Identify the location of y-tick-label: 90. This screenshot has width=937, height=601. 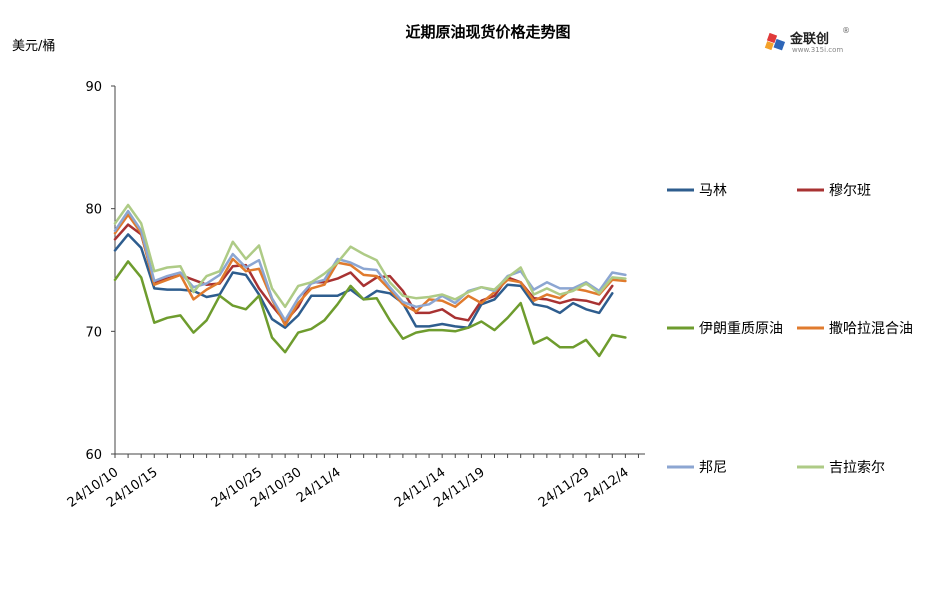
(93, 87).